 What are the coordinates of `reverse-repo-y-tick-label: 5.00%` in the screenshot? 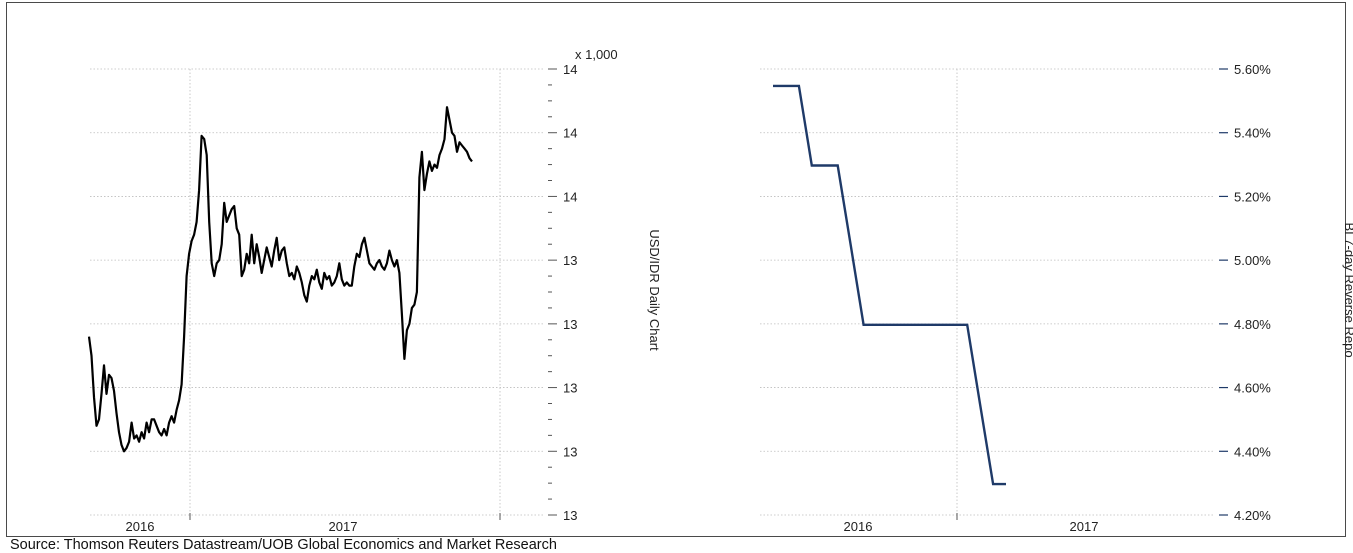 It's located at (1252, 260).